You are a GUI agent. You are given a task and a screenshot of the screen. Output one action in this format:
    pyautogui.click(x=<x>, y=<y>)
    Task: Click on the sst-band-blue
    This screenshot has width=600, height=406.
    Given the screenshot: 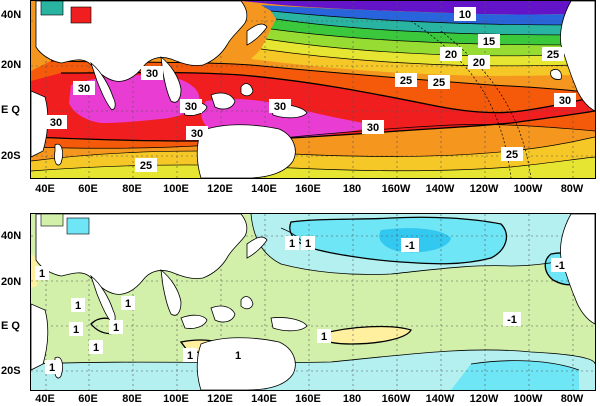 What is the action you would take?
    pyautogui.click(x=428, y=15)
    